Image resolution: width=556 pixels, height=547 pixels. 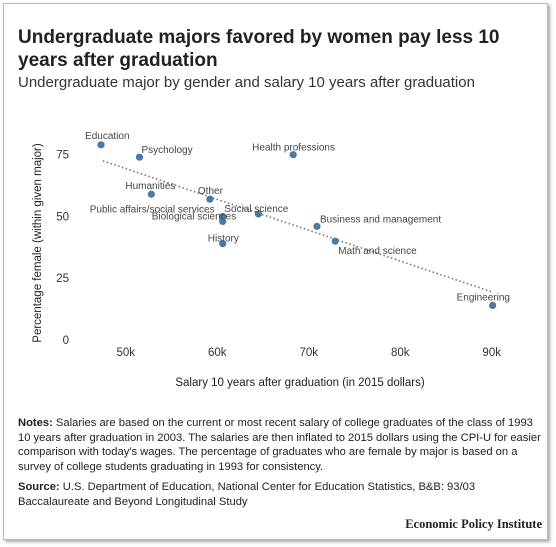 What do you see at coordinates (62, 156) in the screenshot?
I see `y-tick-label: 75` at bounding box center [62, 156].